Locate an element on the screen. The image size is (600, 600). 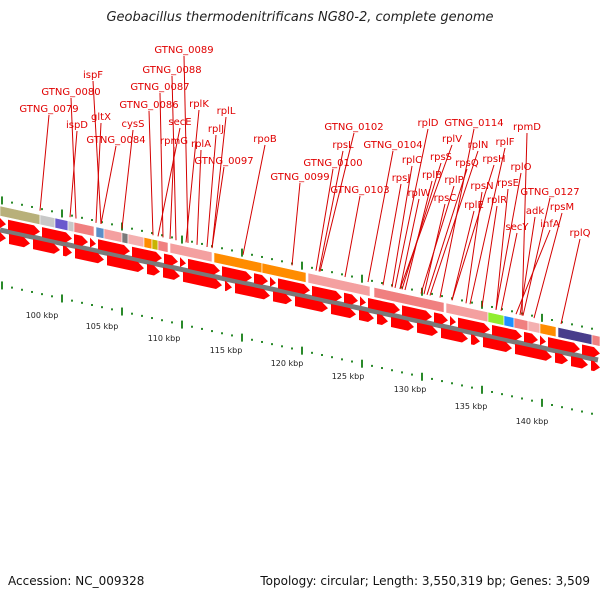
gene-label: ispF is located at coordinates (93, 75).